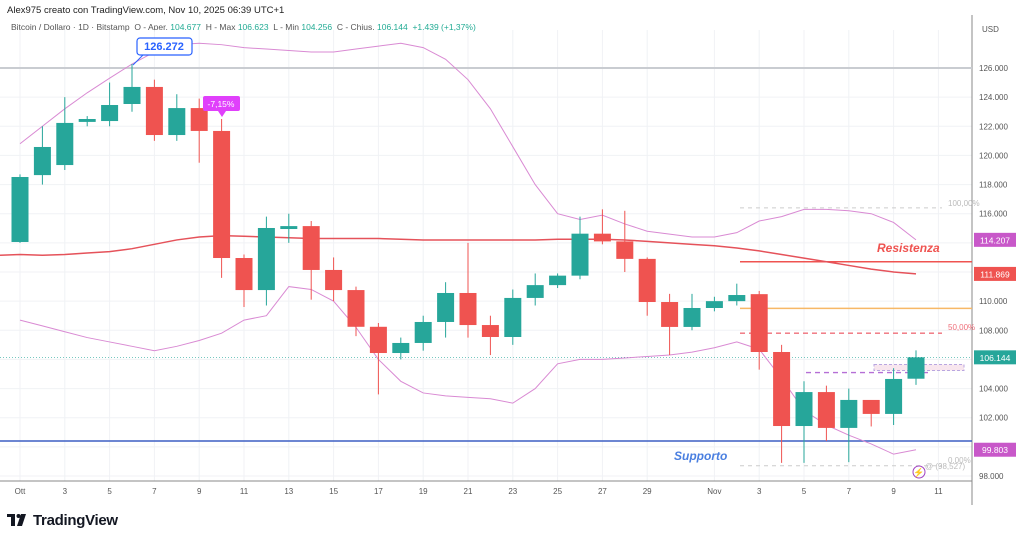 The width and height of the screenshot is (1024, 539). Describe the element at coordinates (16, 520) in the screenshot. I see `tradingview-logo-icon` at that location.